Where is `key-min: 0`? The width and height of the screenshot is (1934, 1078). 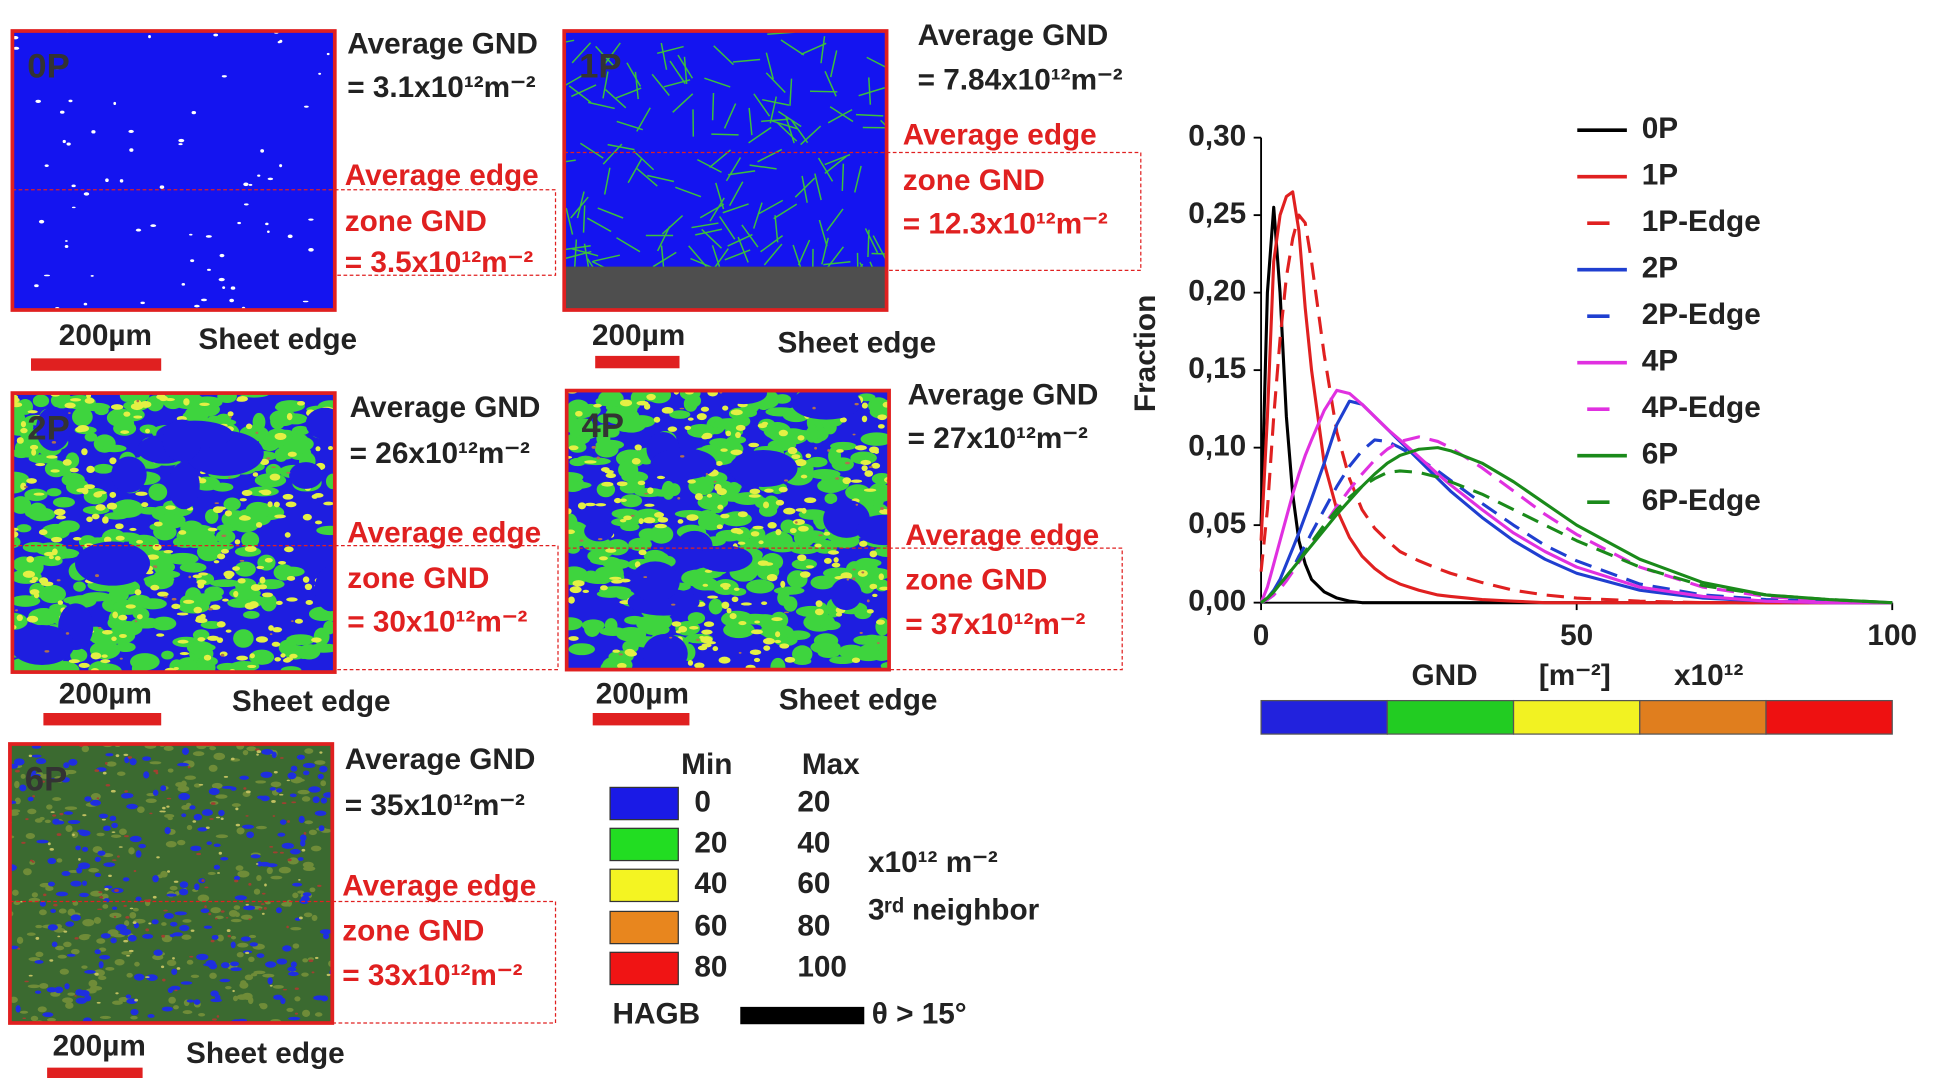
key-min: 0 is located at coordinates (702, 801).